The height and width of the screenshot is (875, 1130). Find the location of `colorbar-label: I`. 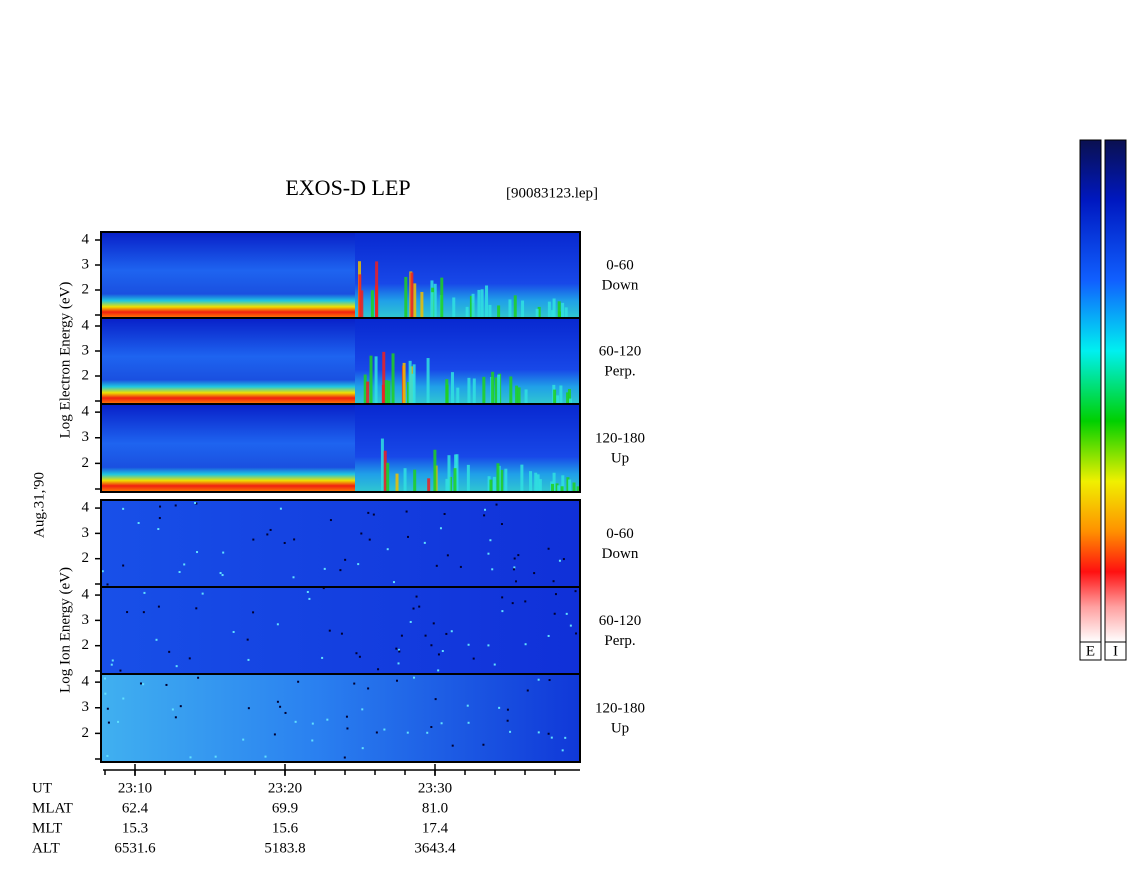

colorbar-label: I is located at coordinates (1115, 651).